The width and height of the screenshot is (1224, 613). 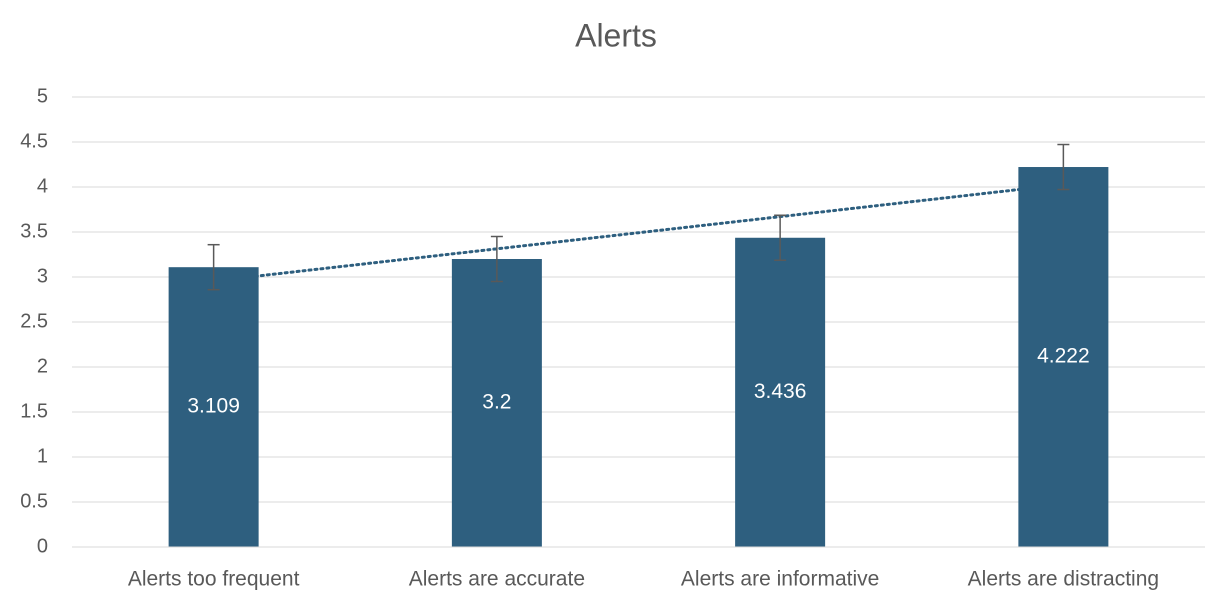 I want to click on y-tick-label: 4, so click(x=42, y=186).